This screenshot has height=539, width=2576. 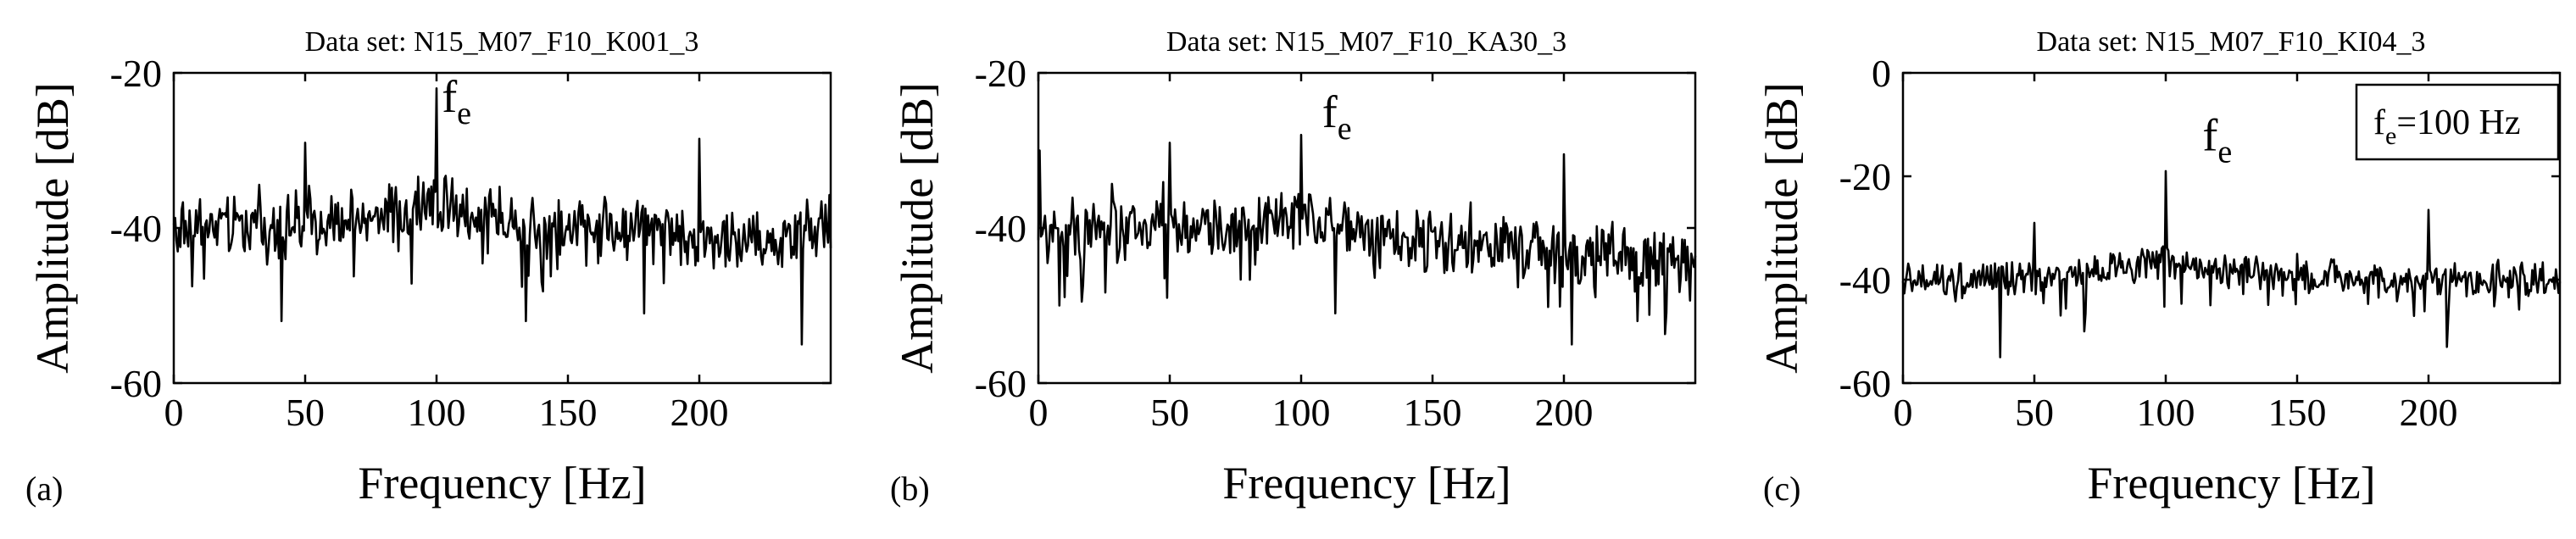 What do you see at coordinates (1781, 489) in the screenshot?
I see `panel-tag: (c)` at bounding box center [1781, 489].